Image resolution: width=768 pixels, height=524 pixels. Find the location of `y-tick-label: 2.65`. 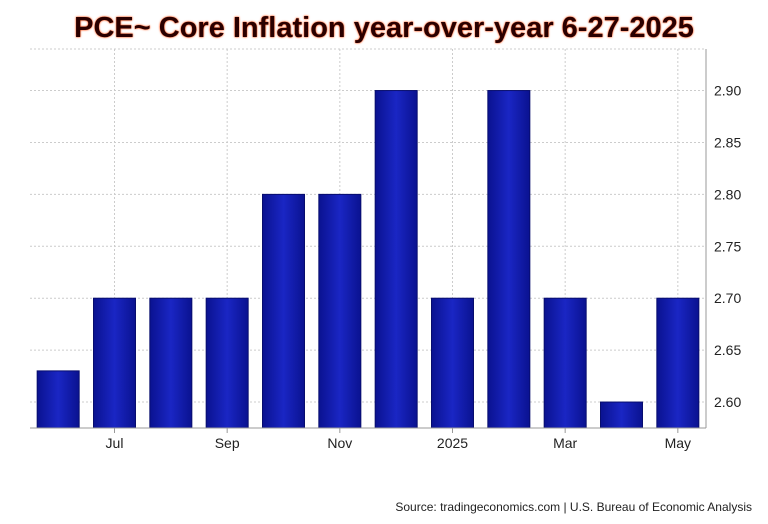

y-tick-label: 2.65 is located at coordinates (727, 350).